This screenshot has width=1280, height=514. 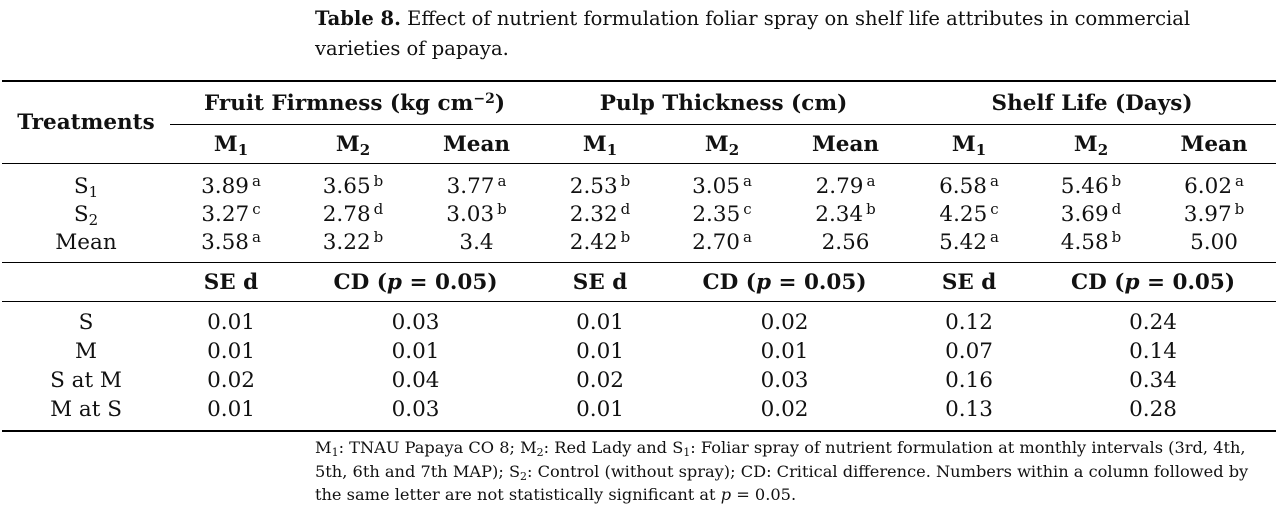 What do you see at coordinates (1091, 241) in the screenshot?
I see `table-cell: 4.58 b` at bounding box center [1091, 241].